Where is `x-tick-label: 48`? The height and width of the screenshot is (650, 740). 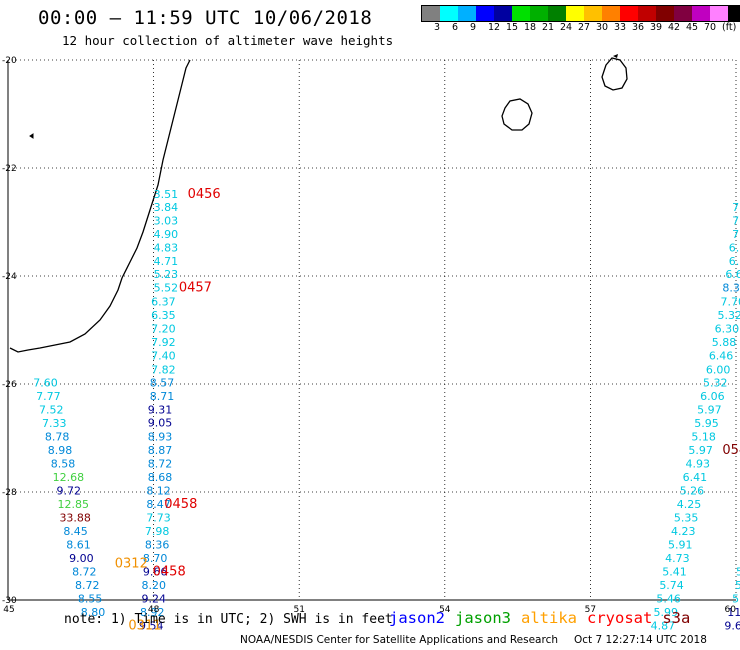
x-tick-label: 48 is located at coordinates (154, 610).